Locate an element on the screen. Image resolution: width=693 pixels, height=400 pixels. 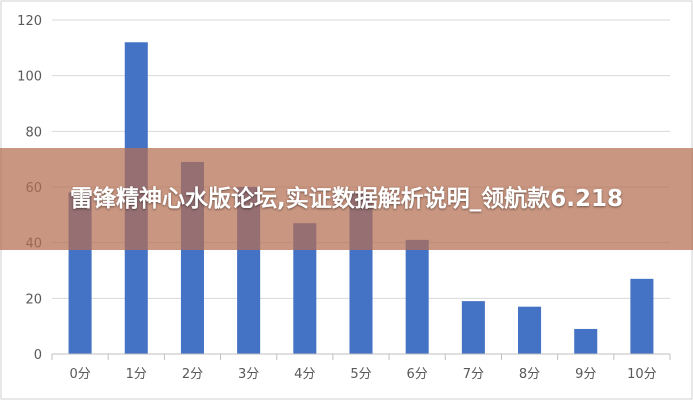
y-tick-label: 120 is located at coordinates (29, 21).